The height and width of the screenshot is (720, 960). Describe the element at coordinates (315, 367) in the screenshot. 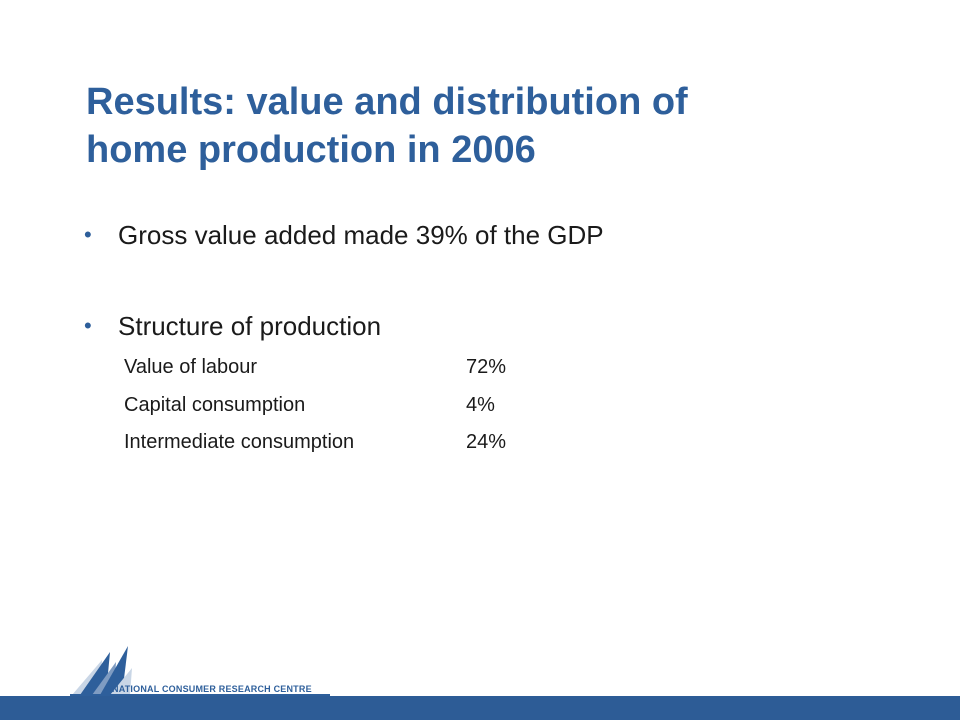

I see `structure-row-value-of-labour: Value of labour 72%` at that location.